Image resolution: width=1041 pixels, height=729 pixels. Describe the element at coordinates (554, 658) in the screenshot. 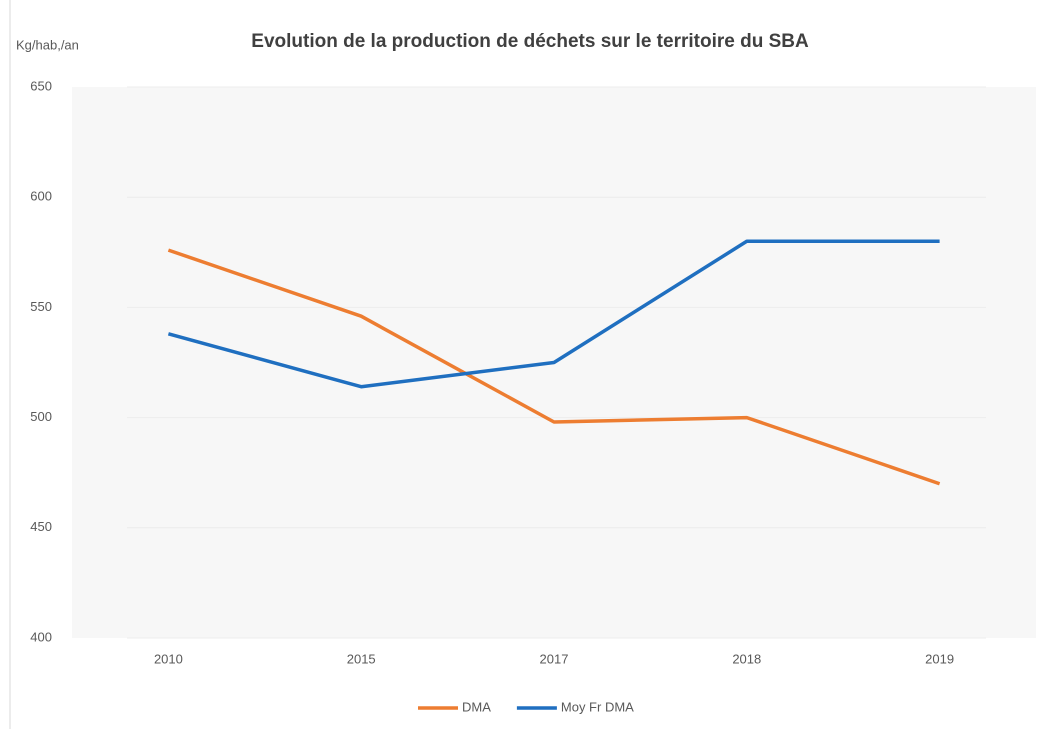

I see `x-tick-label: 2017` at that location.